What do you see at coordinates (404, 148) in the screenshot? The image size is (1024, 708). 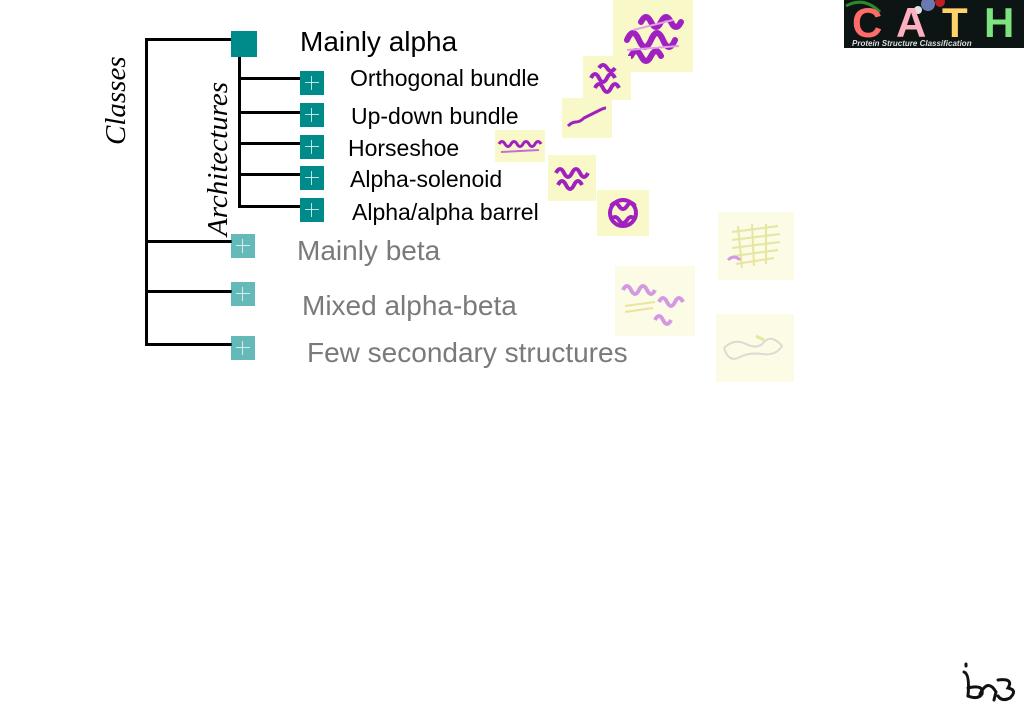 I see `arch-label-horseshoe: Horseshoe` at bounding box center [404, 148].